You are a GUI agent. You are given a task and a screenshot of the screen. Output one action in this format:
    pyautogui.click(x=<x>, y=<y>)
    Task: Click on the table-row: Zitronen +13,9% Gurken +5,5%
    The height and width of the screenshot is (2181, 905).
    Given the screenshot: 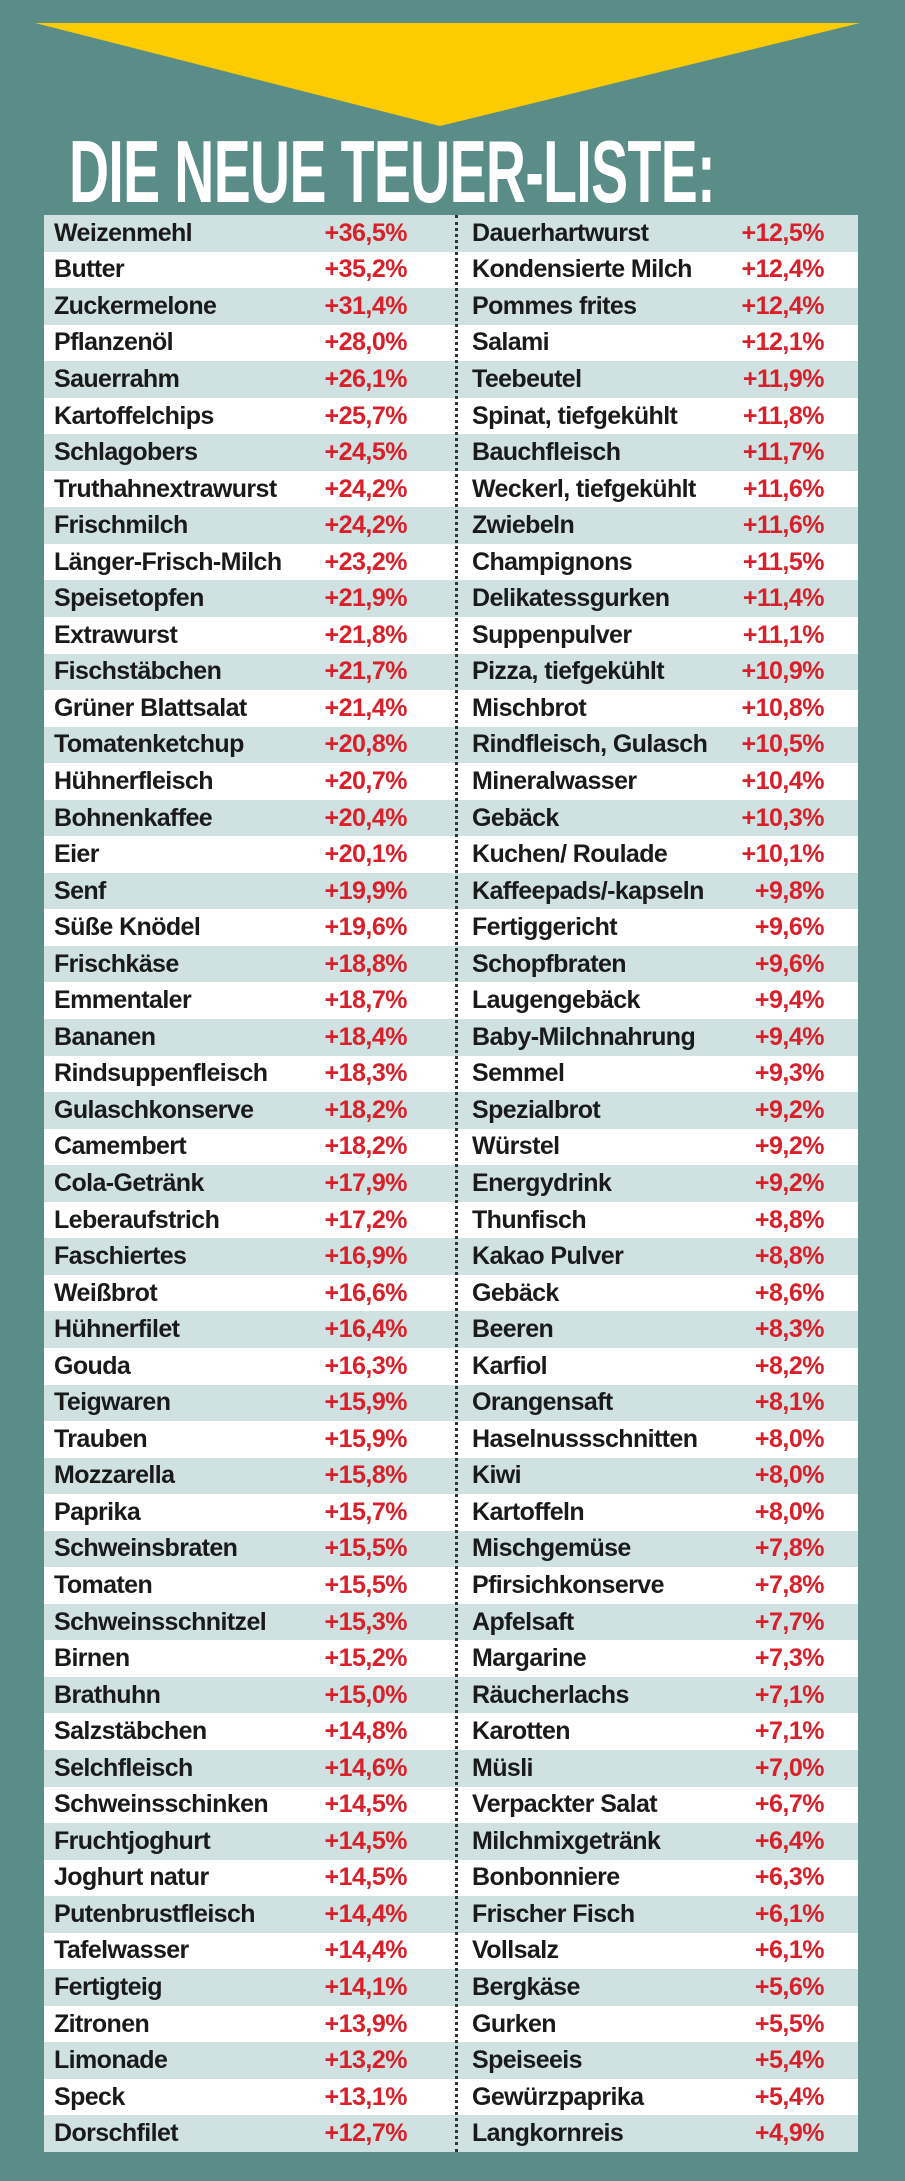 What is the action you would take?
    pyautogui.click(x=451, y=2024)
    